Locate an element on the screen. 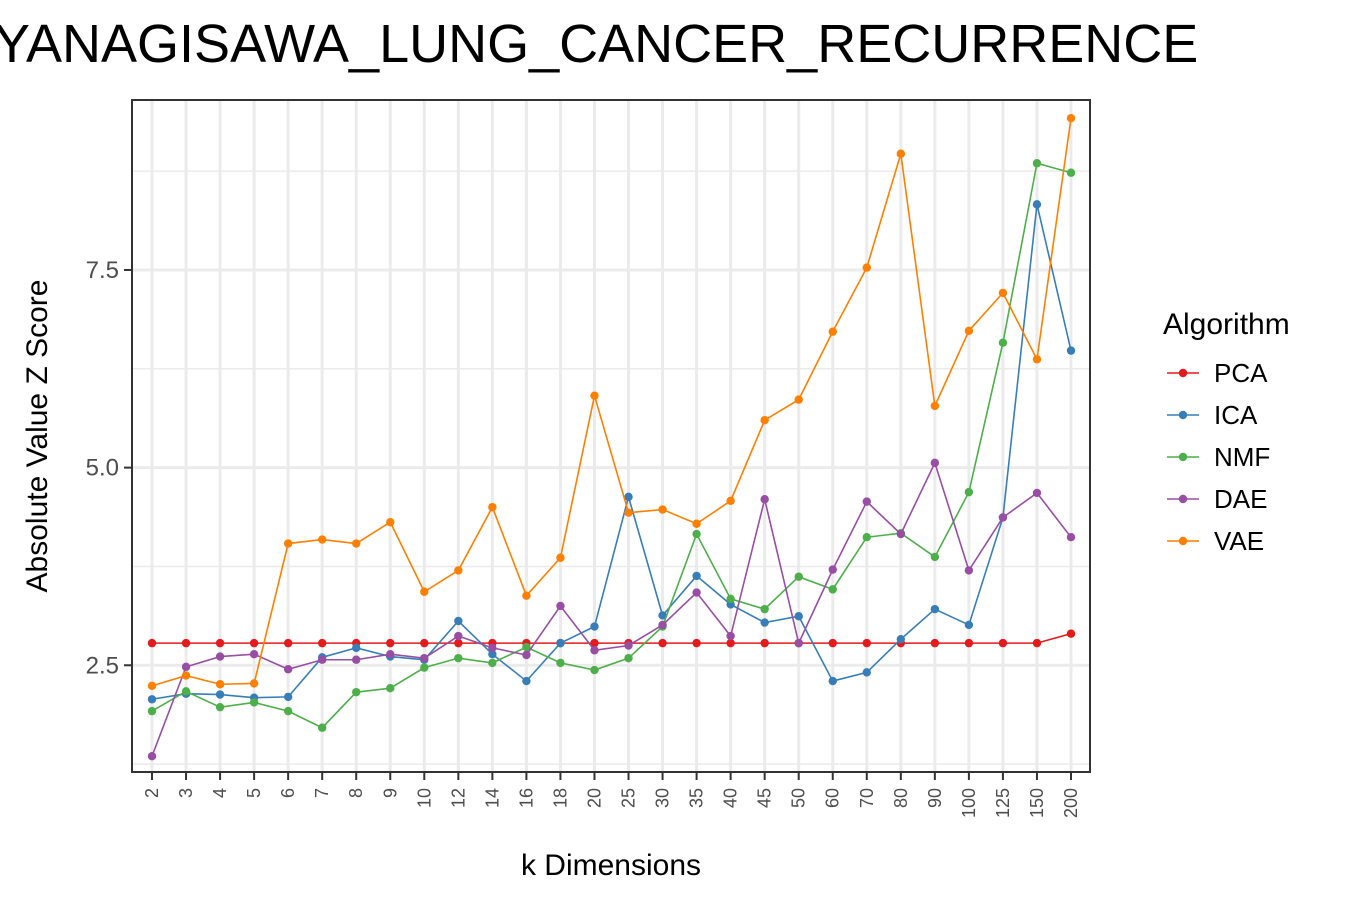  x-tick-label: 5 is located at coordinates (254, 793).